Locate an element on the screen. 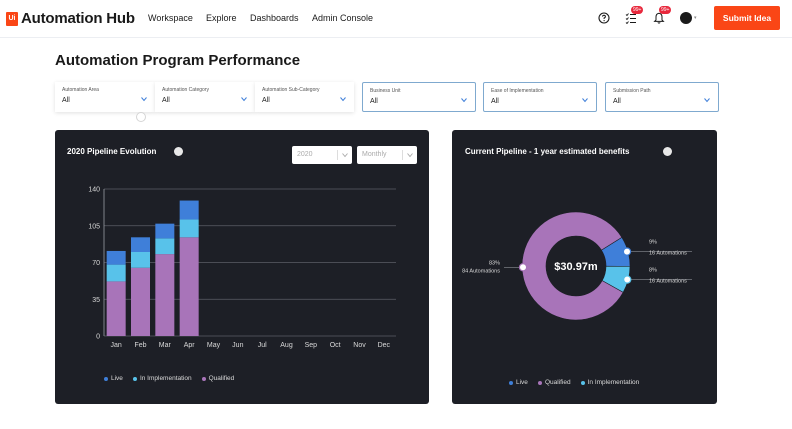  filter-label: Automation Category is located at coordinates (185, 90).